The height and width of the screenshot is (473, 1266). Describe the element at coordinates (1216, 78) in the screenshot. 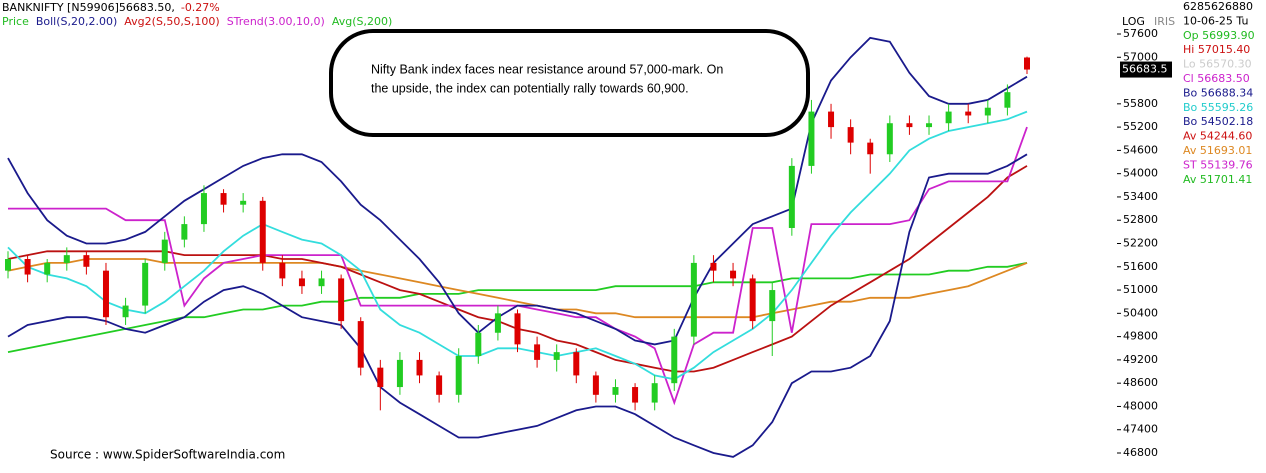

I see `panel-entry: Cl 56683.50` at that location.